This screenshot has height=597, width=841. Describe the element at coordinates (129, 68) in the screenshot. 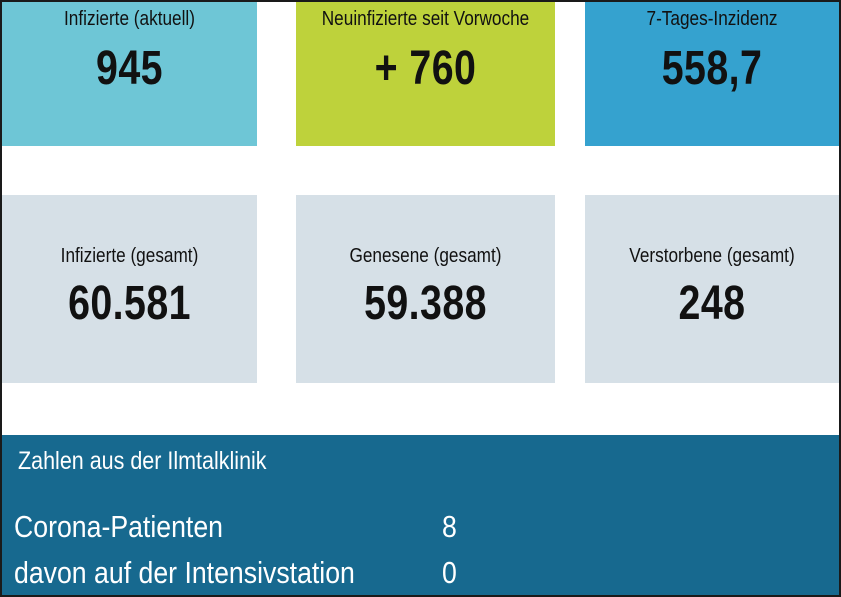

I see `current-infected-value: 945` at that location.